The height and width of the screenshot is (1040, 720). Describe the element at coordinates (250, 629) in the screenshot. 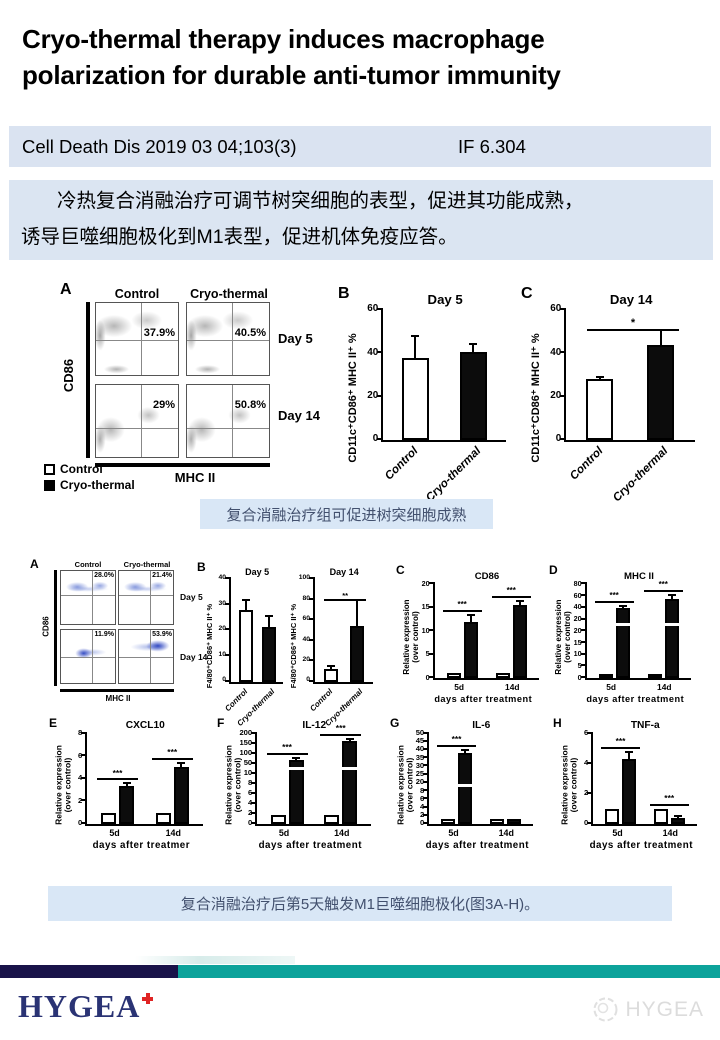

I see `plot-area: 0 10 20 30 40` at that location.